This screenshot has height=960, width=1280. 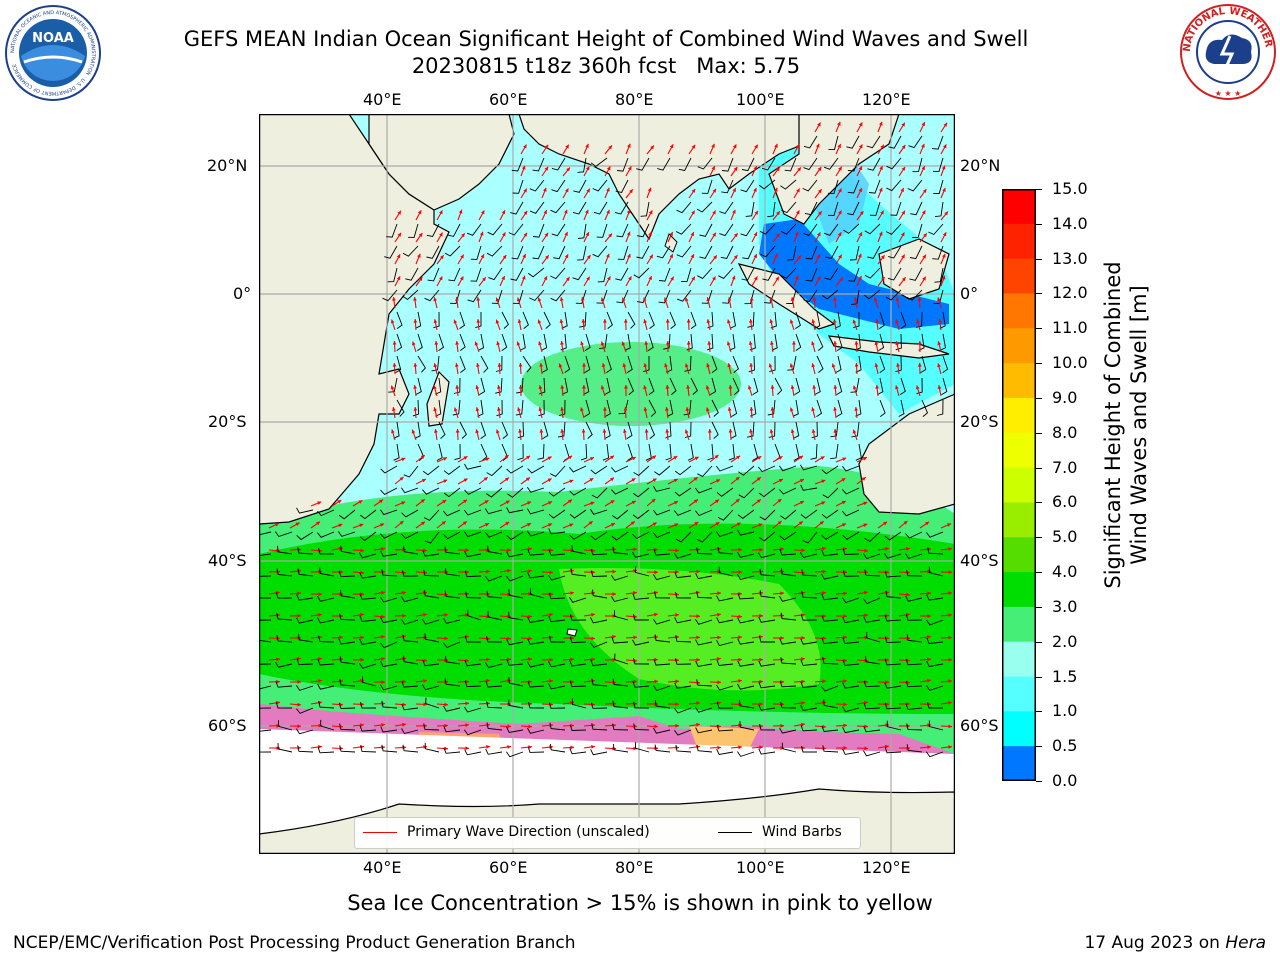 What do you see at coordinates (634, 867) in the screenshot?
I see `lon-label-bottom-80e: 80°E` at bounding box center [634, 867].